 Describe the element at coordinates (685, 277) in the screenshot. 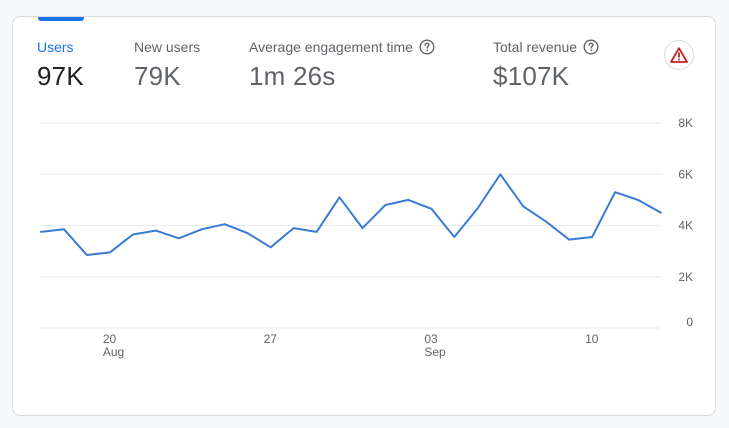

I see `y-tick-label: 2K` at that location.